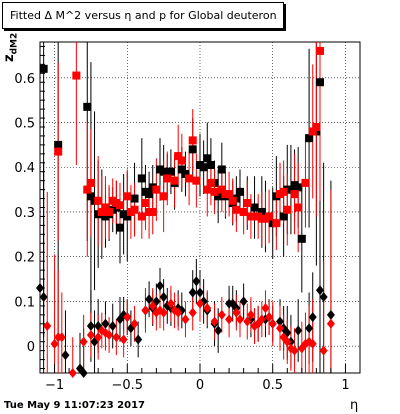 This screenshot has height=414, width=400. Describe the element at coordinates (24, 302) in the screenshot. I see `y-tick-label: 0.1` at that location.